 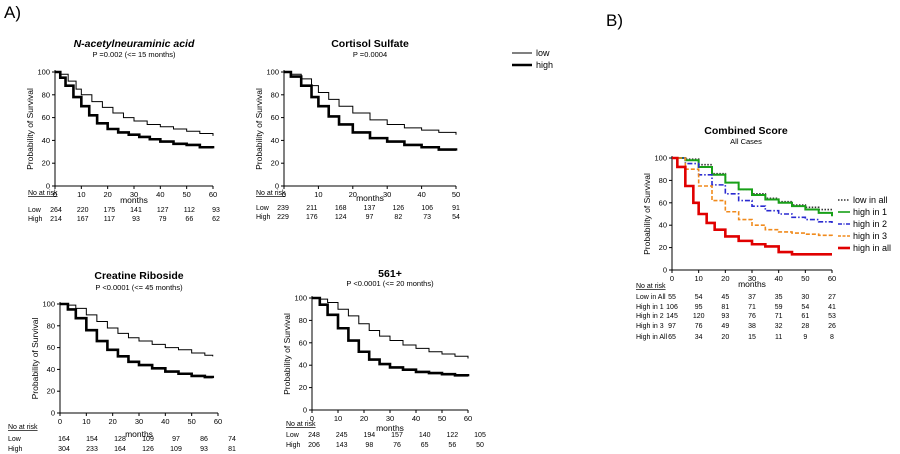 I want to click on risk-count: 120, so click(x=699, y=316).